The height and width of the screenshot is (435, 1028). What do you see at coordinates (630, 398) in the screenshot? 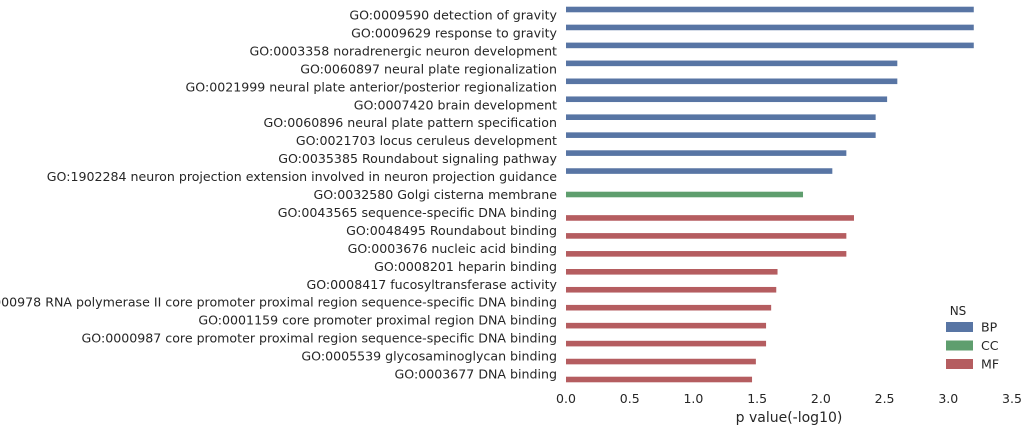
I see `x-tick-label: 0.5` at bounding box center [630, 398].